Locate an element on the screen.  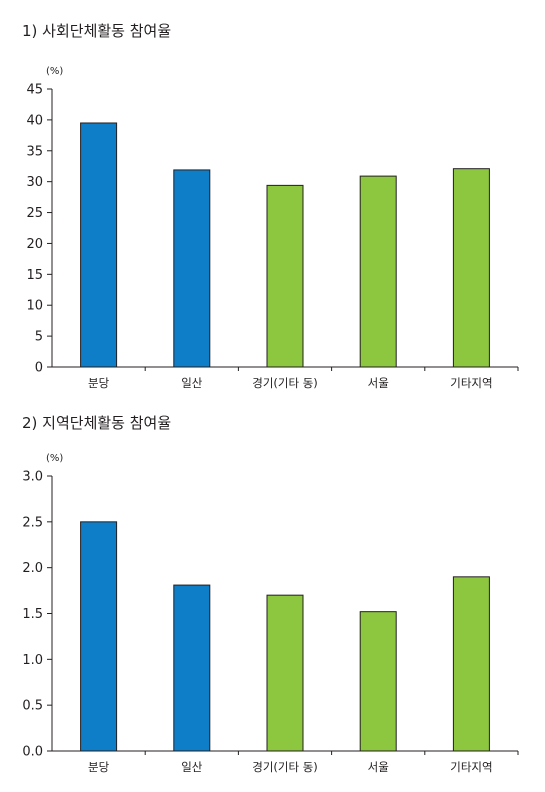
chart-1-y-tick-label: 25 is located at coordinates (34, 213).